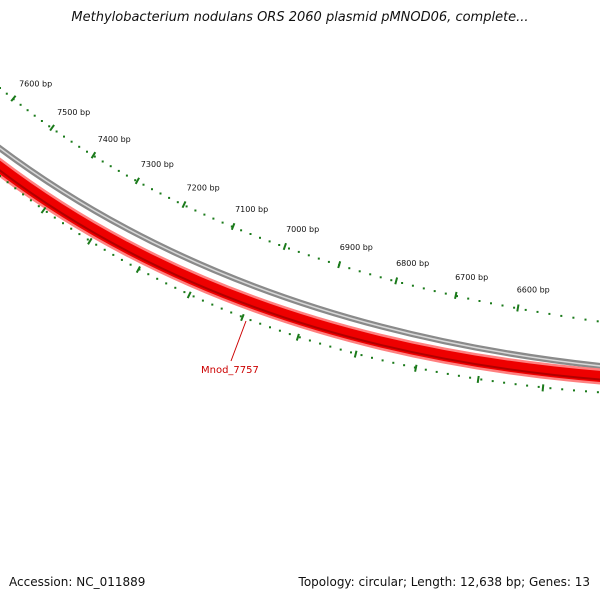  What do you see at coordinates (412, 263) in the screenshot?
I see `bp-tick-label: 6800 bp` at bounding box center [412, 263].